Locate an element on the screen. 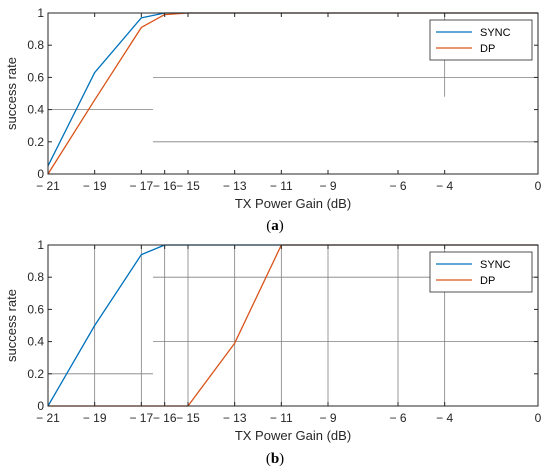 This screenshot has height=475, width=550. panel-label: (b) is located at coordinates (275, 459).